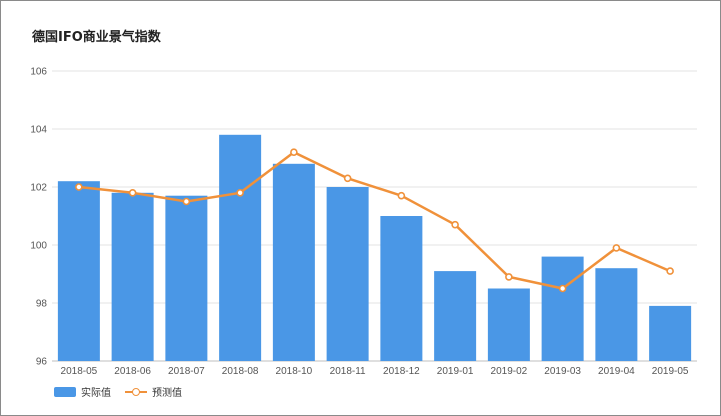 The image size is (721, 416). Describe the element at coordinates (38, 188) in the screenshot. I see `y-tick-label: 102` at that location.